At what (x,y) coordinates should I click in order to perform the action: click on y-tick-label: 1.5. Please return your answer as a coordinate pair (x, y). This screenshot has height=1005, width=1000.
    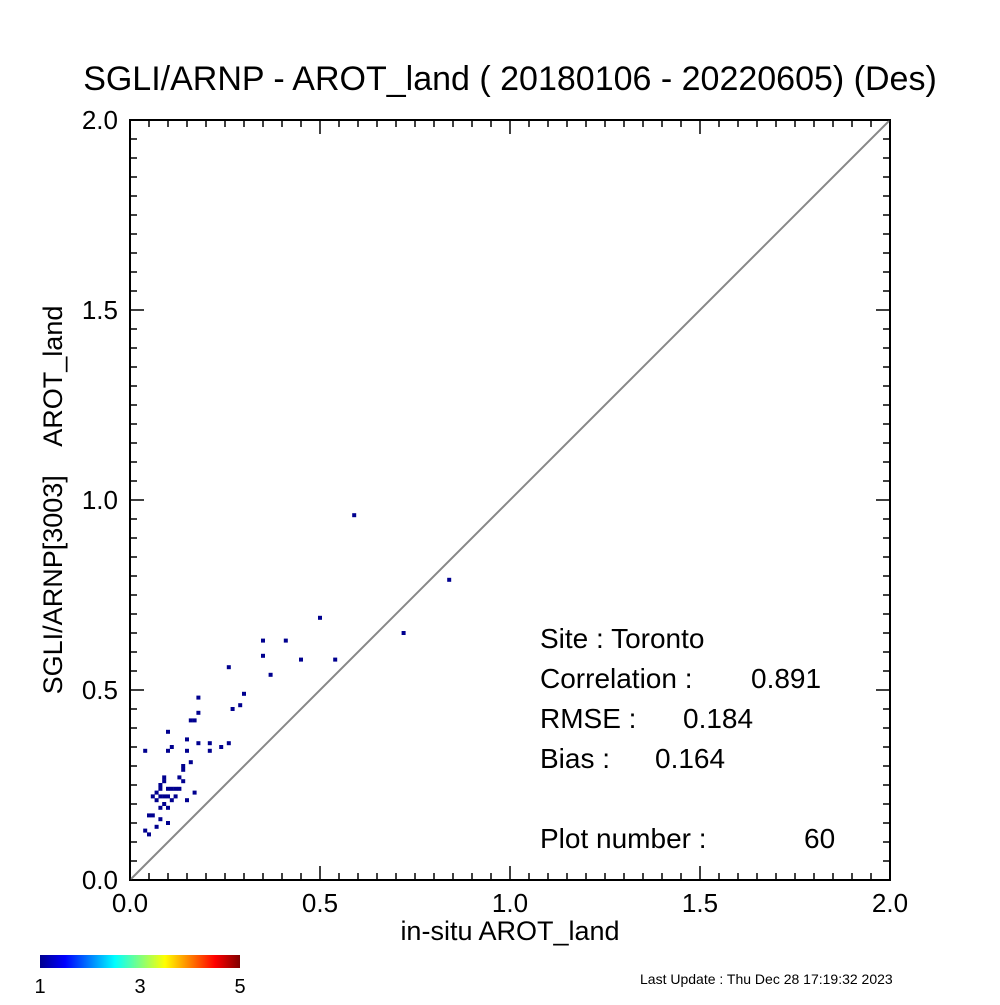
    Looking at the image, I should click on (100, 310).